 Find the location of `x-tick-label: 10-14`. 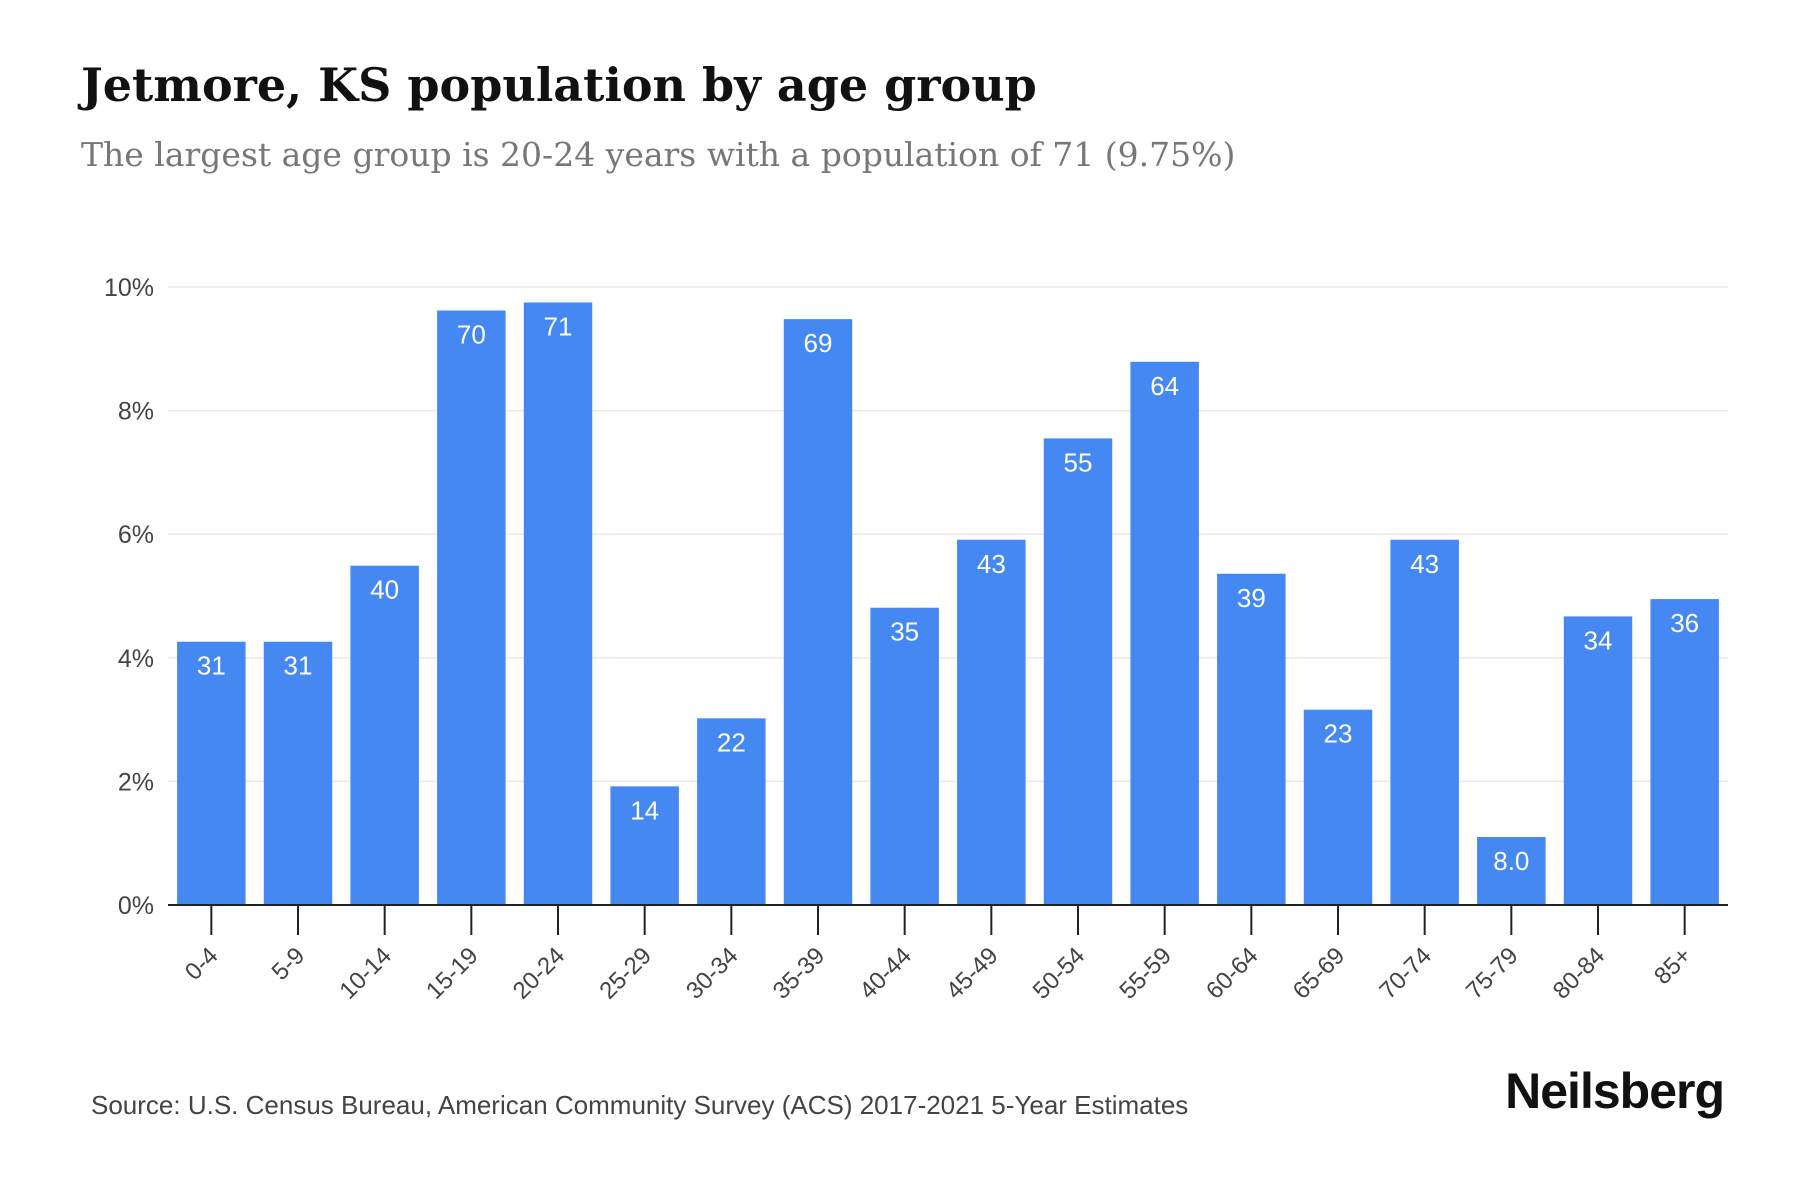

x-tick-label: 10-14 is located at coordinates (365, 973).